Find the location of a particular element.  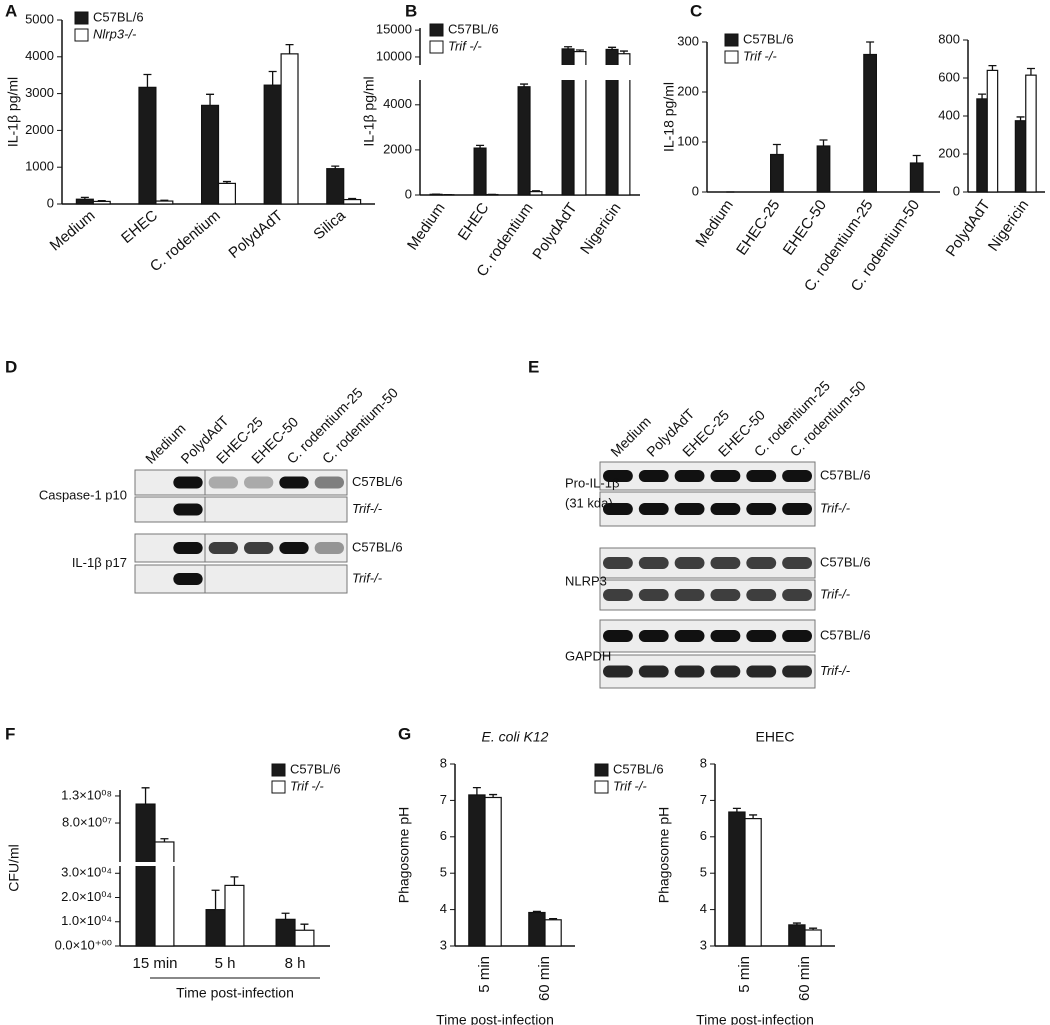

y-tick-label: 3.0×10⁰⁴ is located at coordinates (86, 872).